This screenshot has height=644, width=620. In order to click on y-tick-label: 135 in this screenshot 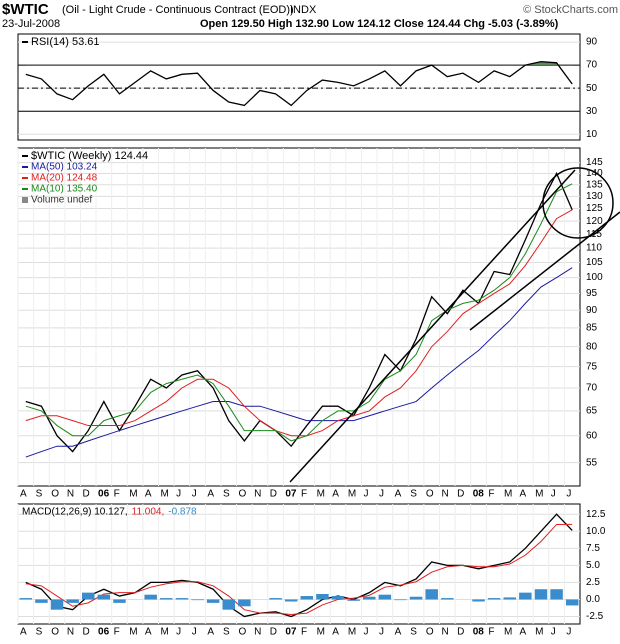, I will do `click(594, 184)`.